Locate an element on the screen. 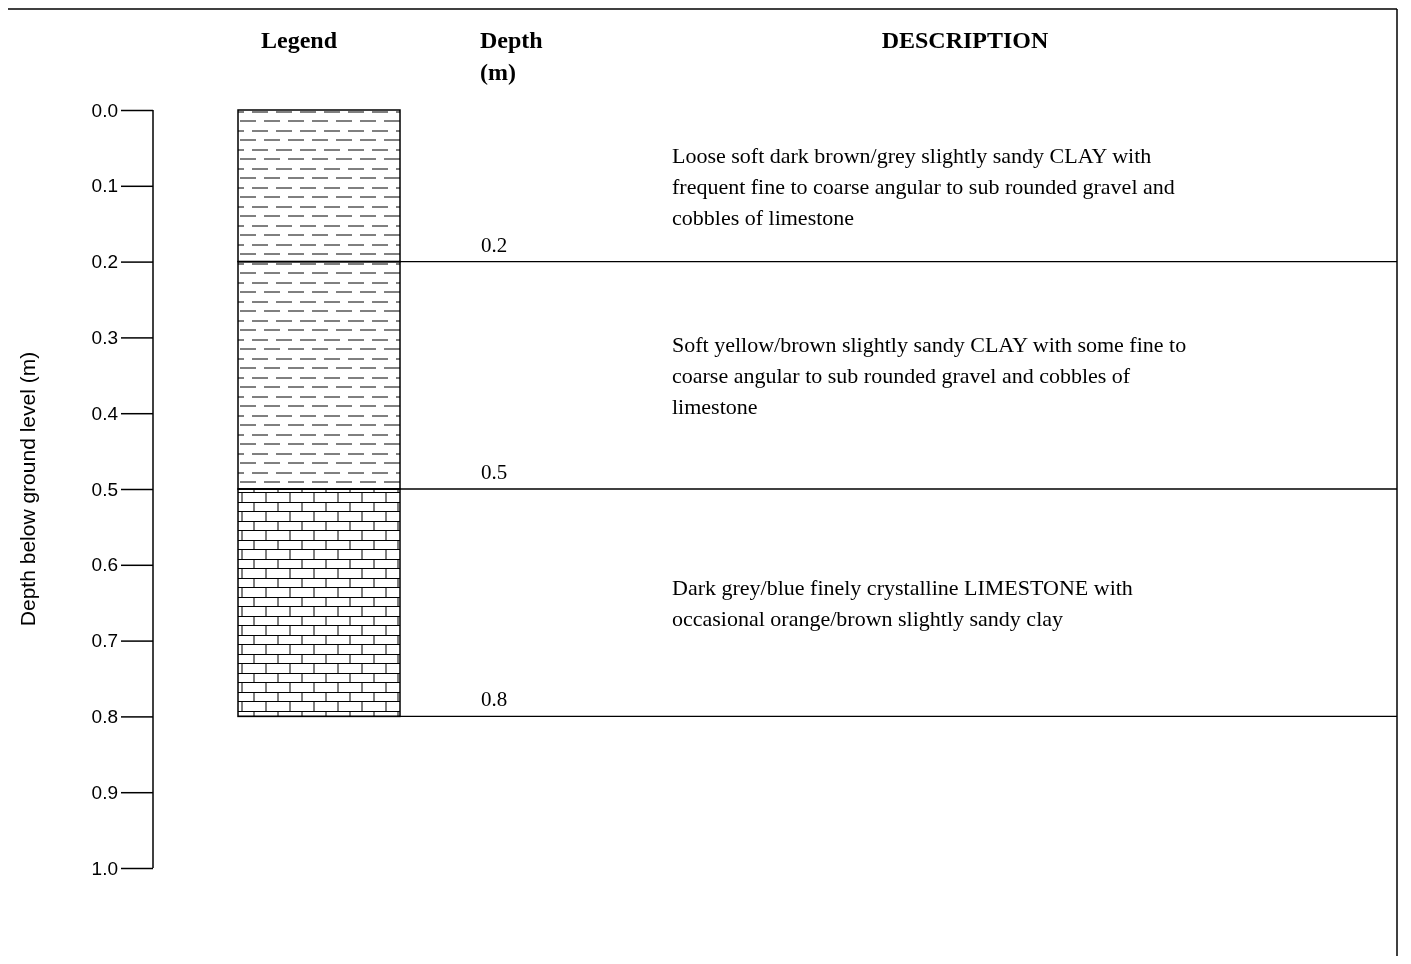 This screenshot has width=1411, height=964. y-tick-label: 0.8 is located at coordinates (104, 716).